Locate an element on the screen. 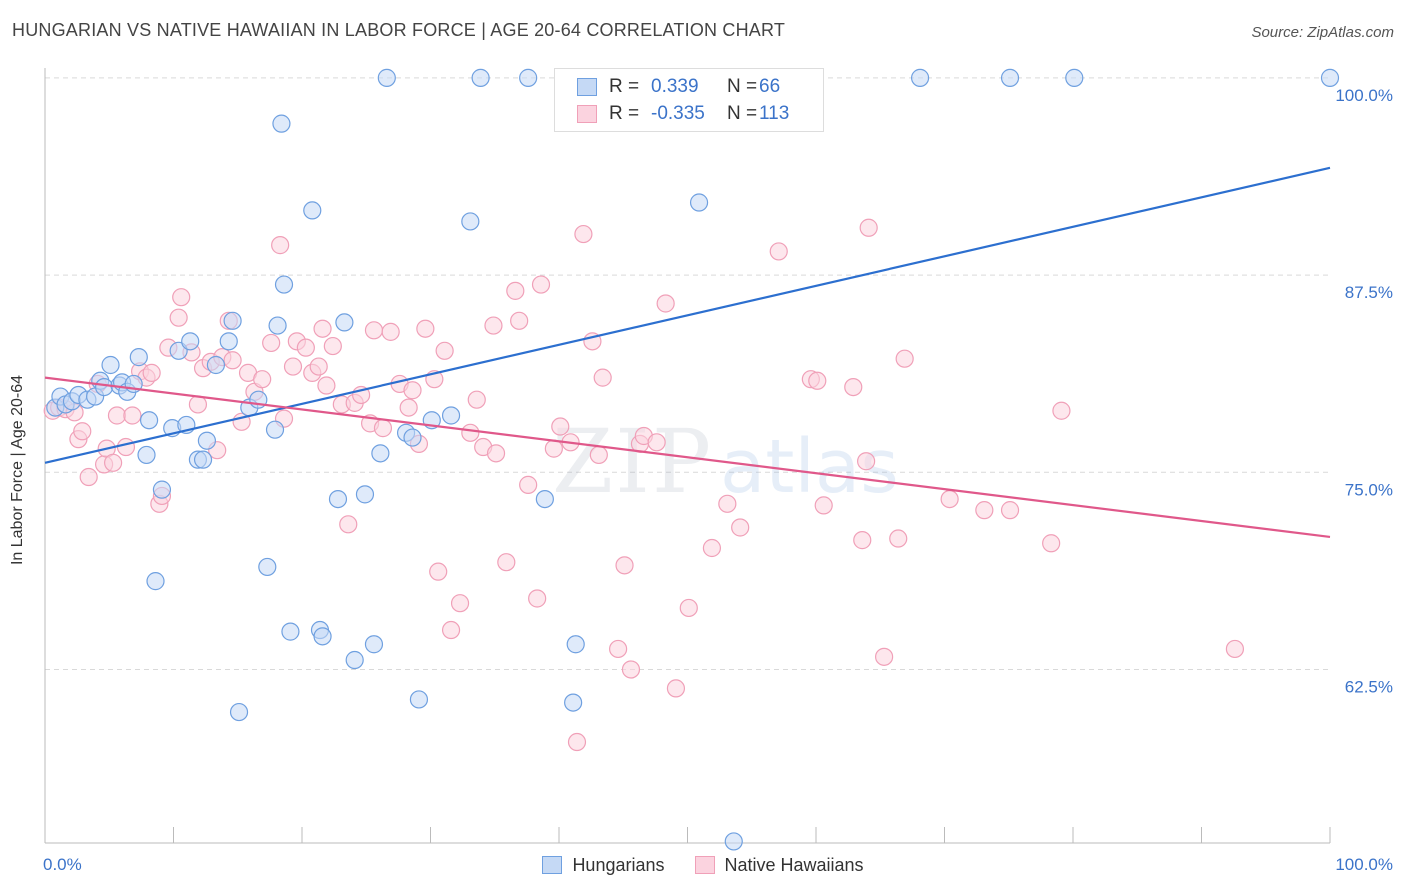 The image size is (1406, 892). x-tick-label: 0.0% is located at coordinates (62, 864).